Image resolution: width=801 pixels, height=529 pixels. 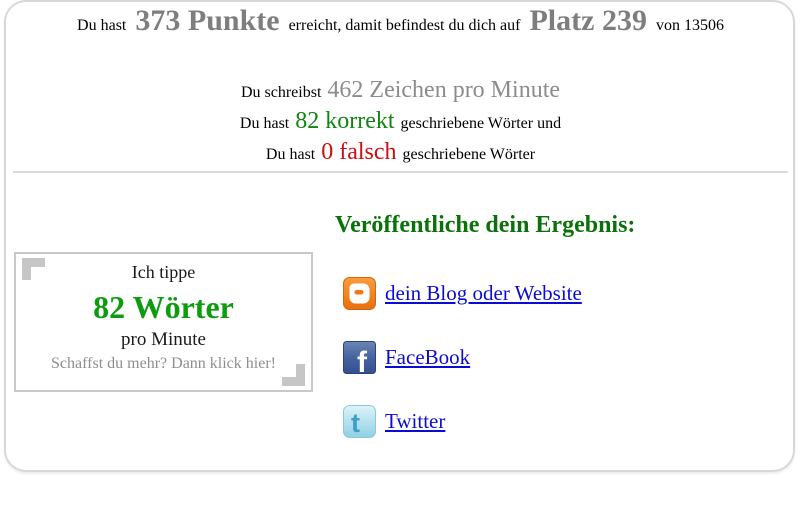 I want to click on corner-mark-top-left-icon, so click(x=33, y=269).